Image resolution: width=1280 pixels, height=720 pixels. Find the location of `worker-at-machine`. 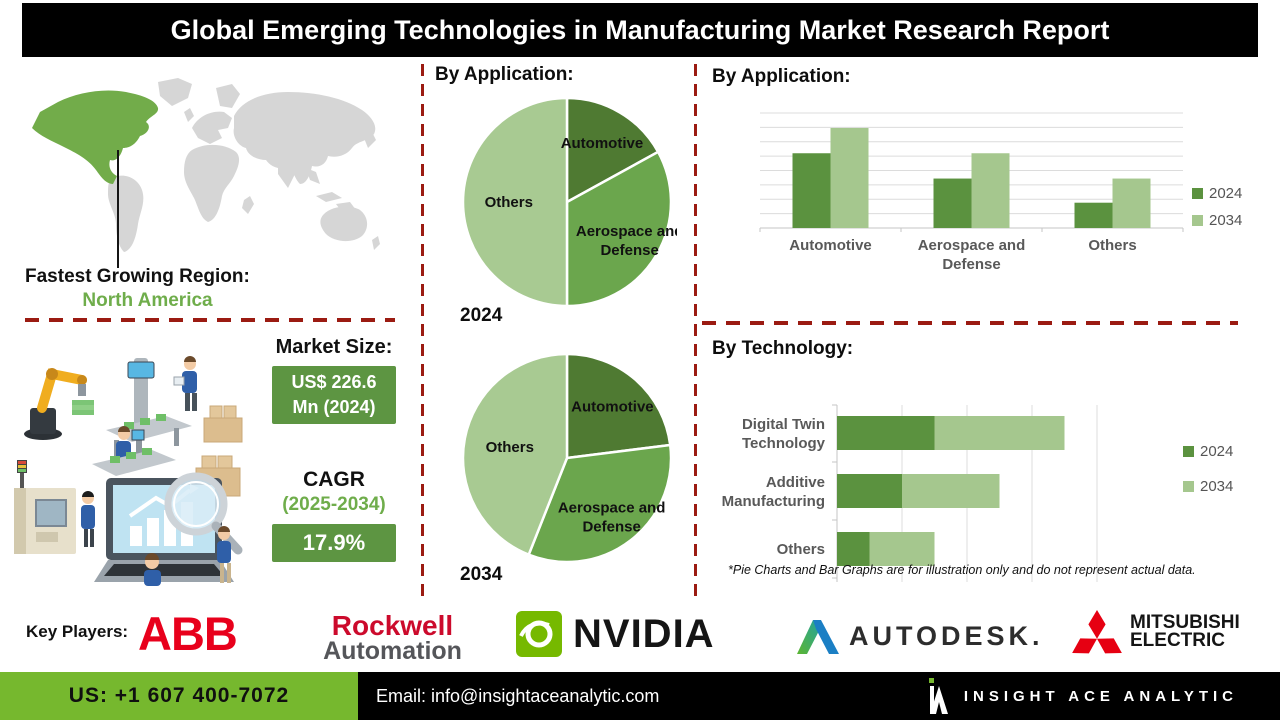

worker-at-machine is located at coordinates (88, 519).